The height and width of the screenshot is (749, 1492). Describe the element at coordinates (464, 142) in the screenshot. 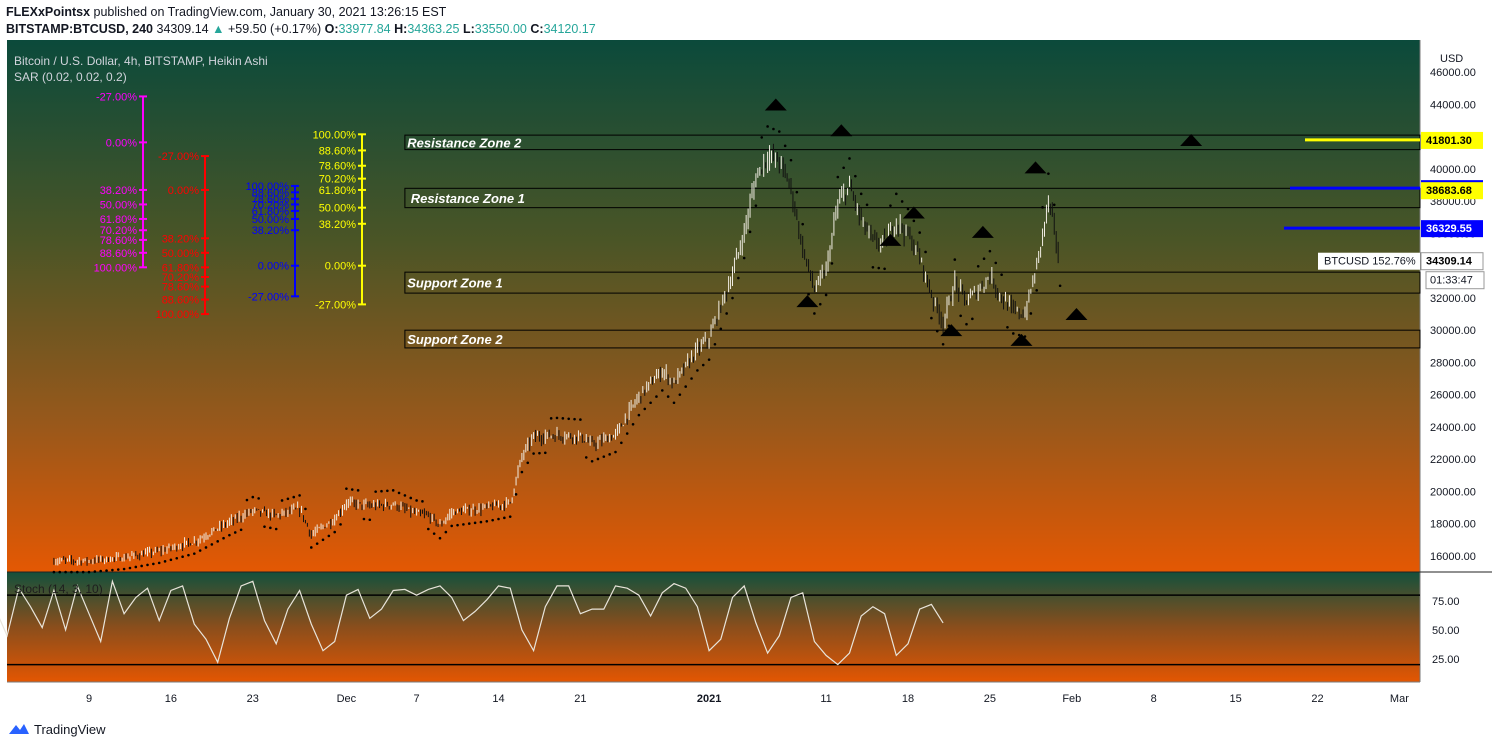

I see `zone-label: Resistance Zone 2` at that location.